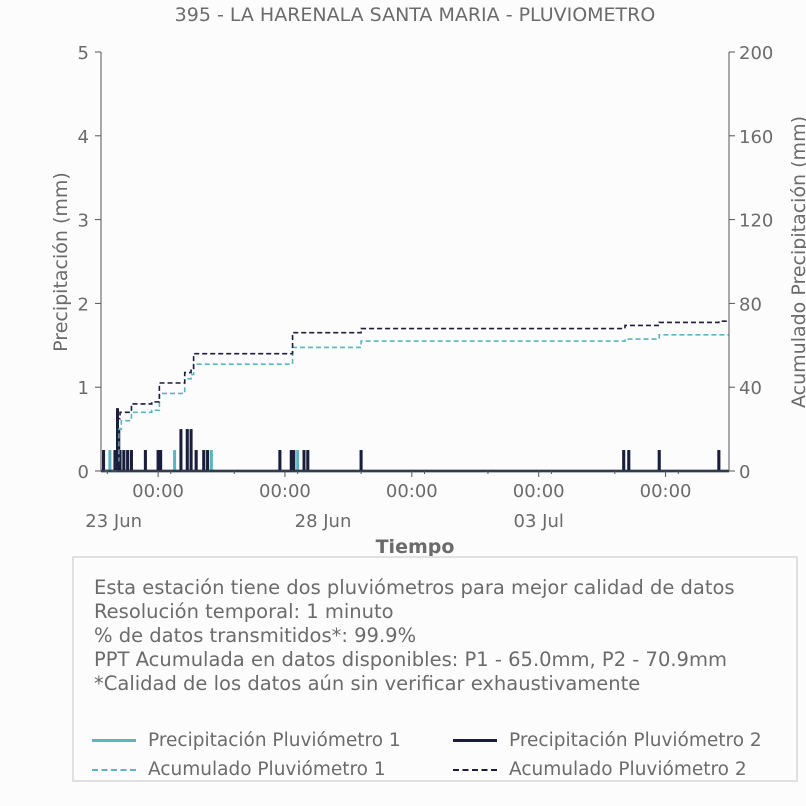  I want to click on y2-tick-label: 120, so click(756, 221).